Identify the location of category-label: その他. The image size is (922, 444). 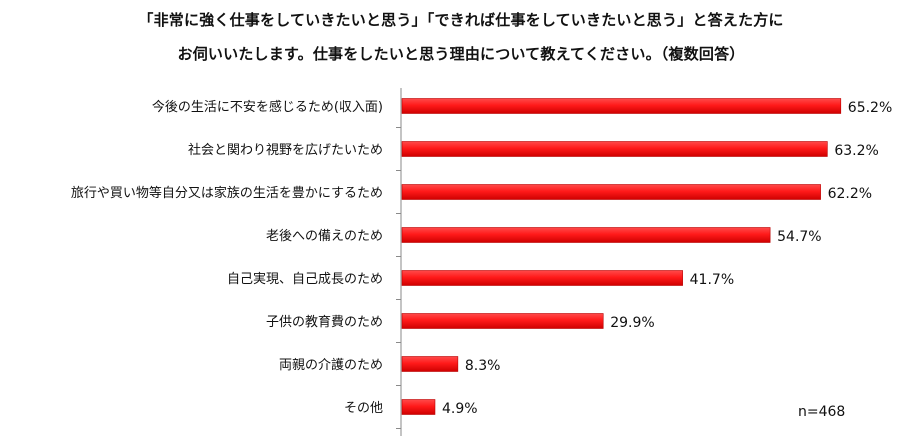
(363, 408).